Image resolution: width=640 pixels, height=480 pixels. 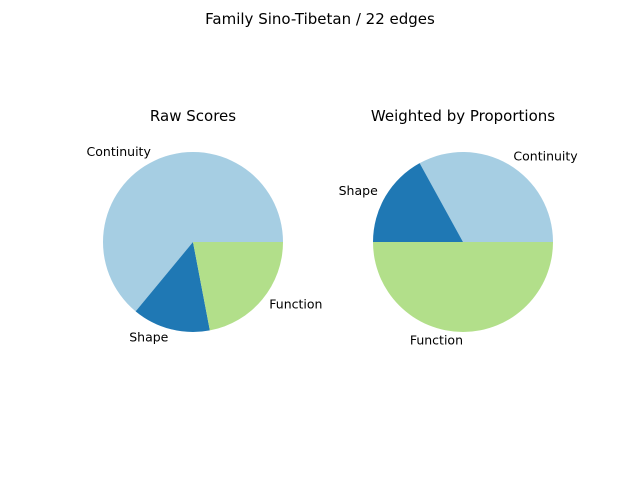 I want to click on pie-slices-weighted, so click(x=463, y=241).